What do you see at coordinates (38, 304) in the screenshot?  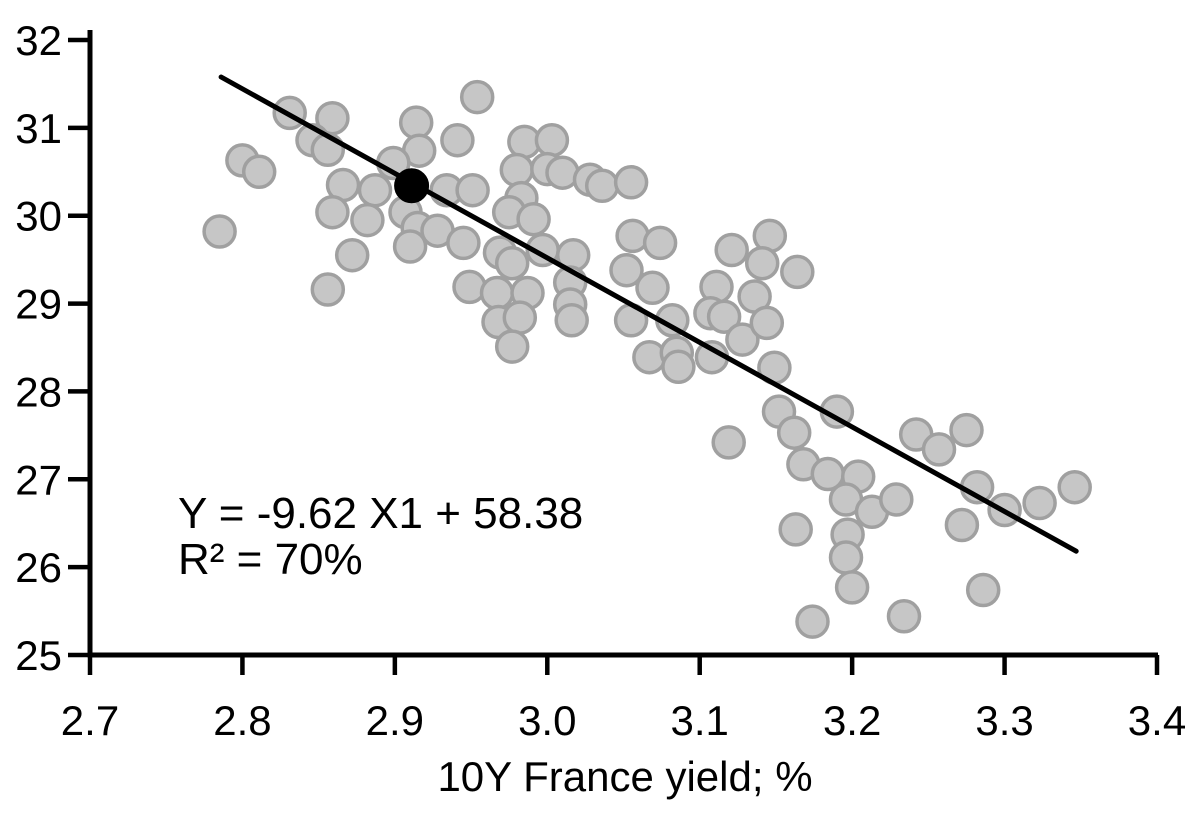 I see `y-tick-label: 29` at bounding box center [38, 304].